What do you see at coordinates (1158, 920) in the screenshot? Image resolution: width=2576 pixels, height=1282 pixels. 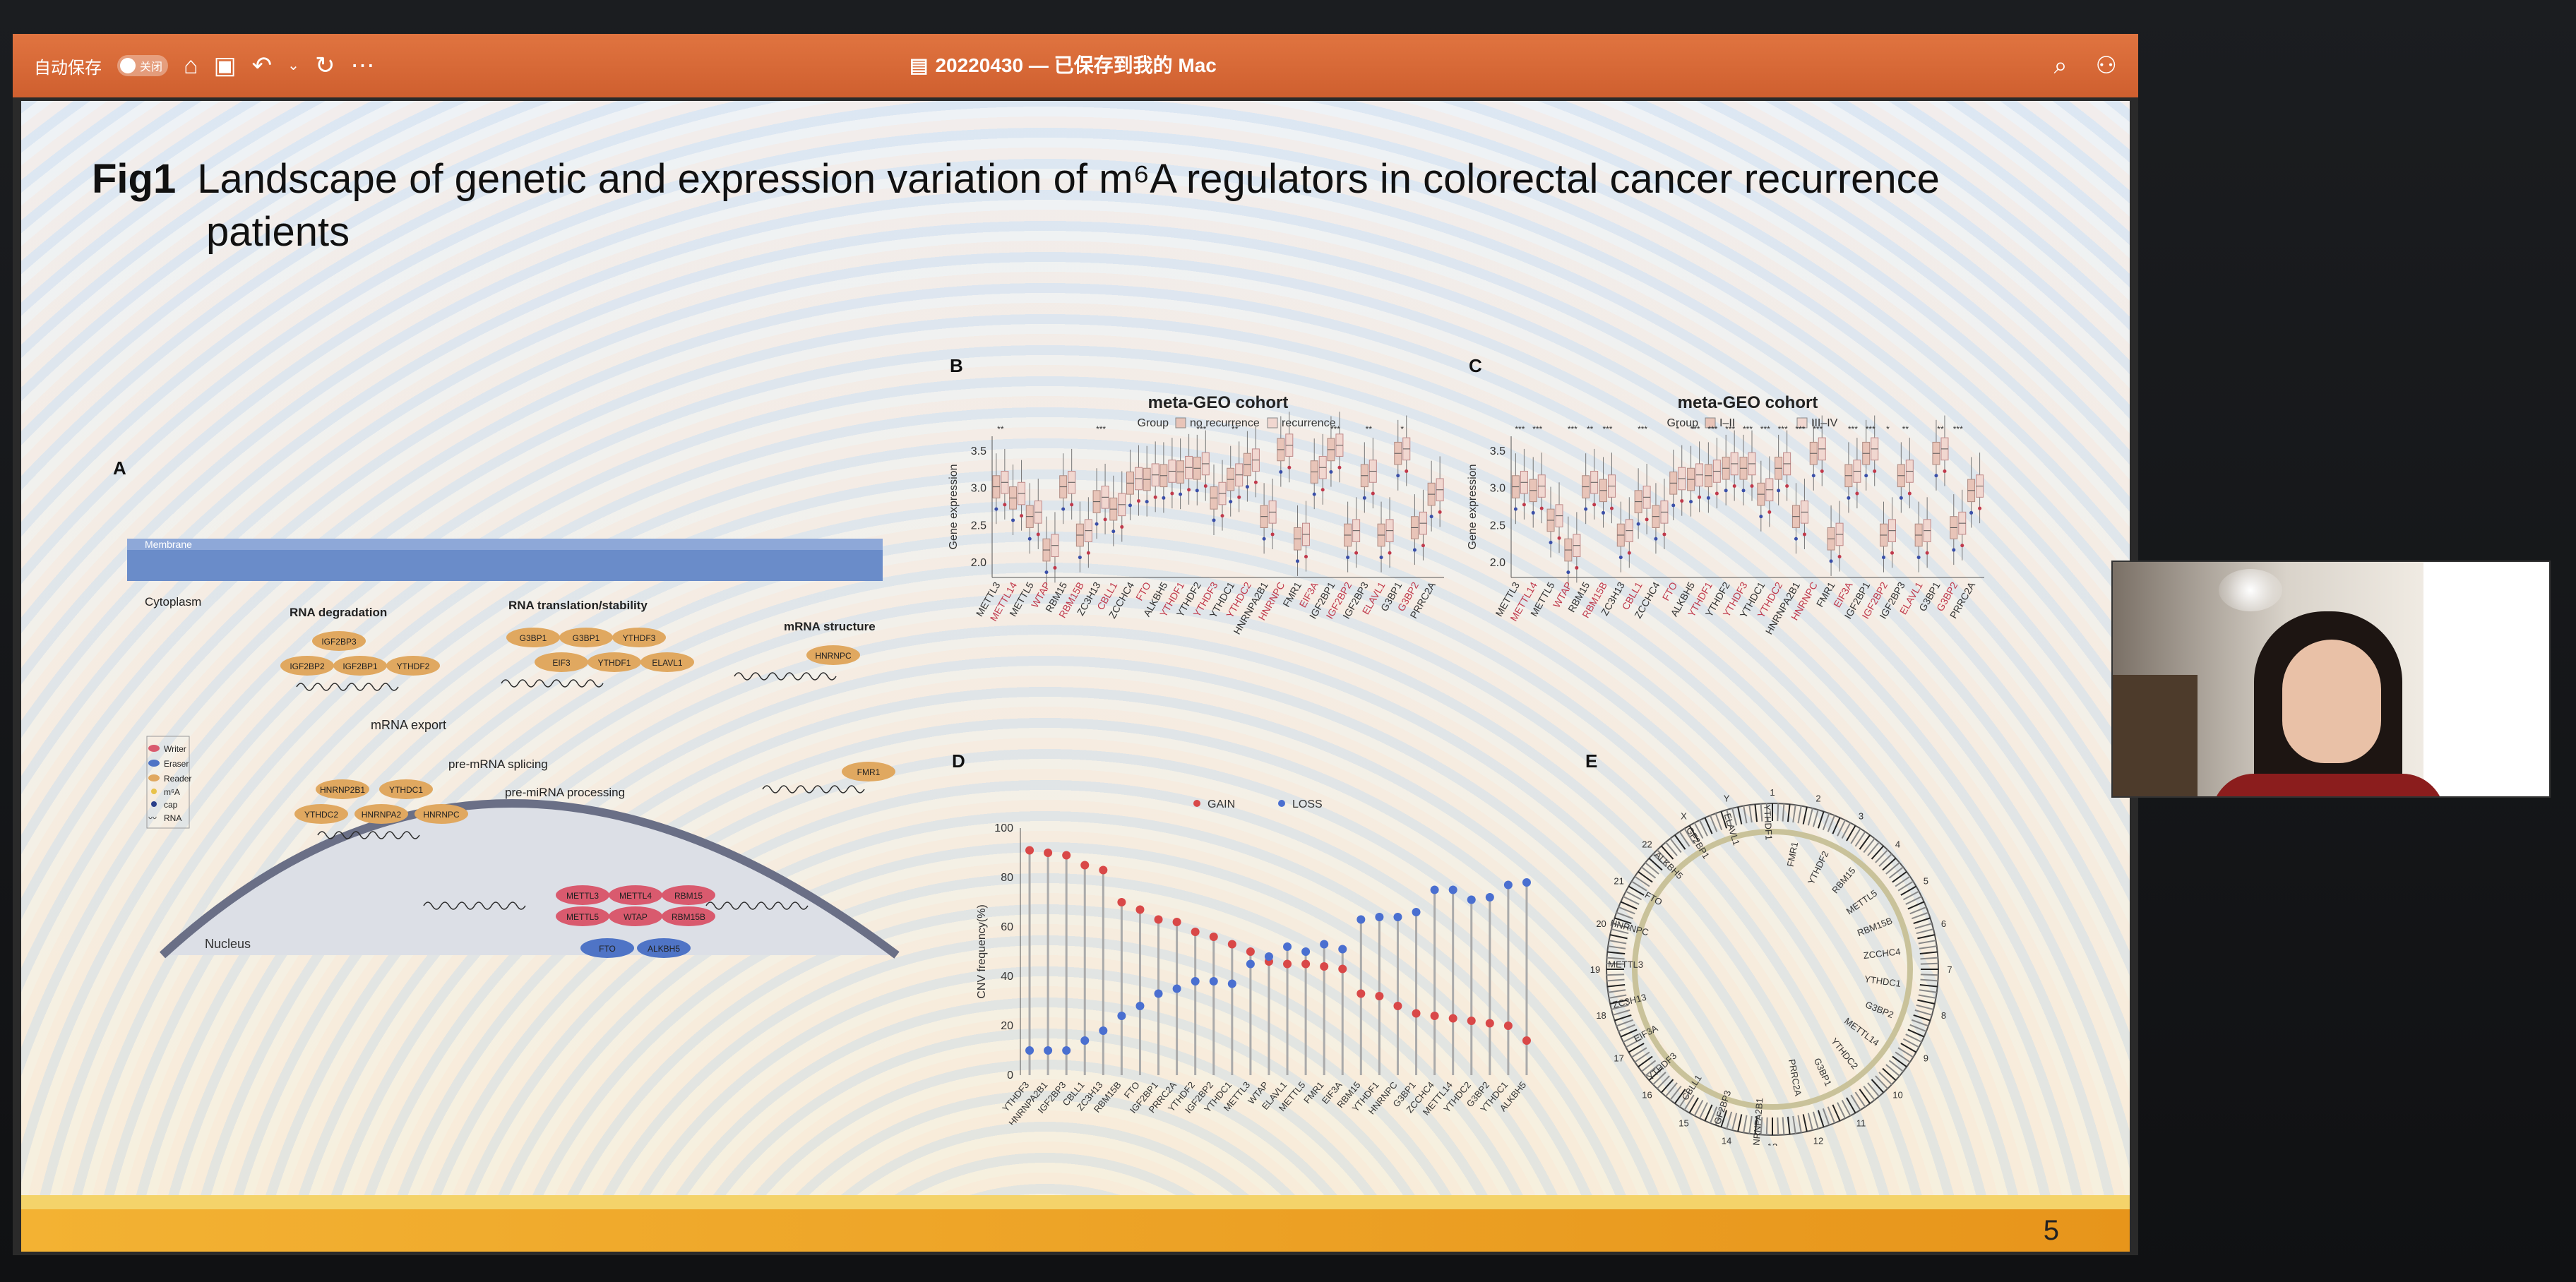 I see `gain-point-IGF2BP1` at bounding box center [1158, 920].